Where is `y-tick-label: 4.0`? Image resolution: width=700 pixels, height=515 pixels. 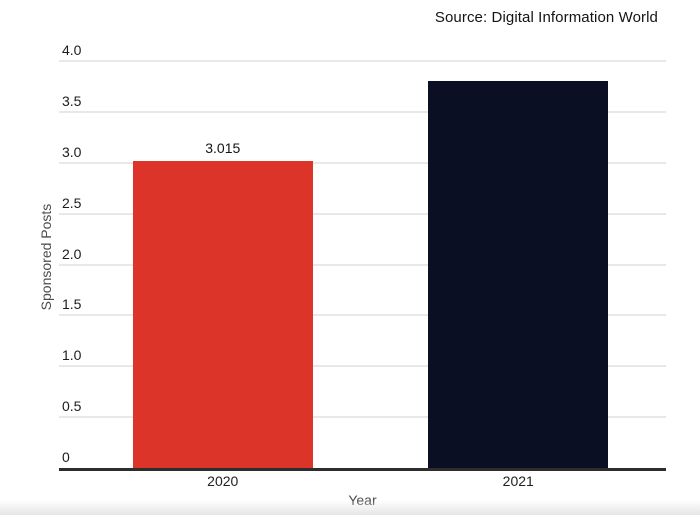 y-tick-label: 4.0 is located at coordinates (72, 50).